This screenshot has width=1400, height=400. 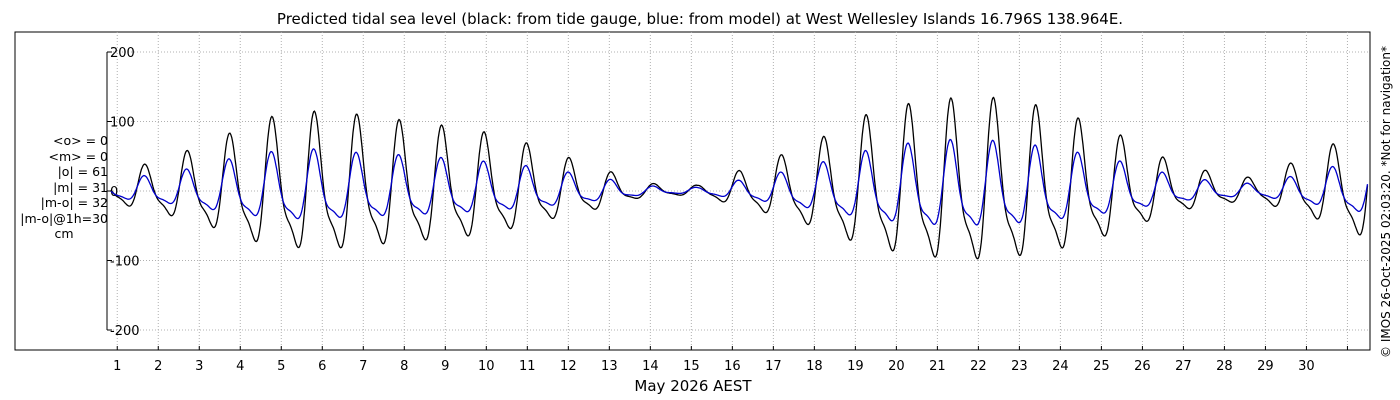 What do you see at coordinates (1101, 366) in the screenshot?
I see `x-tick-label: 25` at bounding box center [1101, 366].